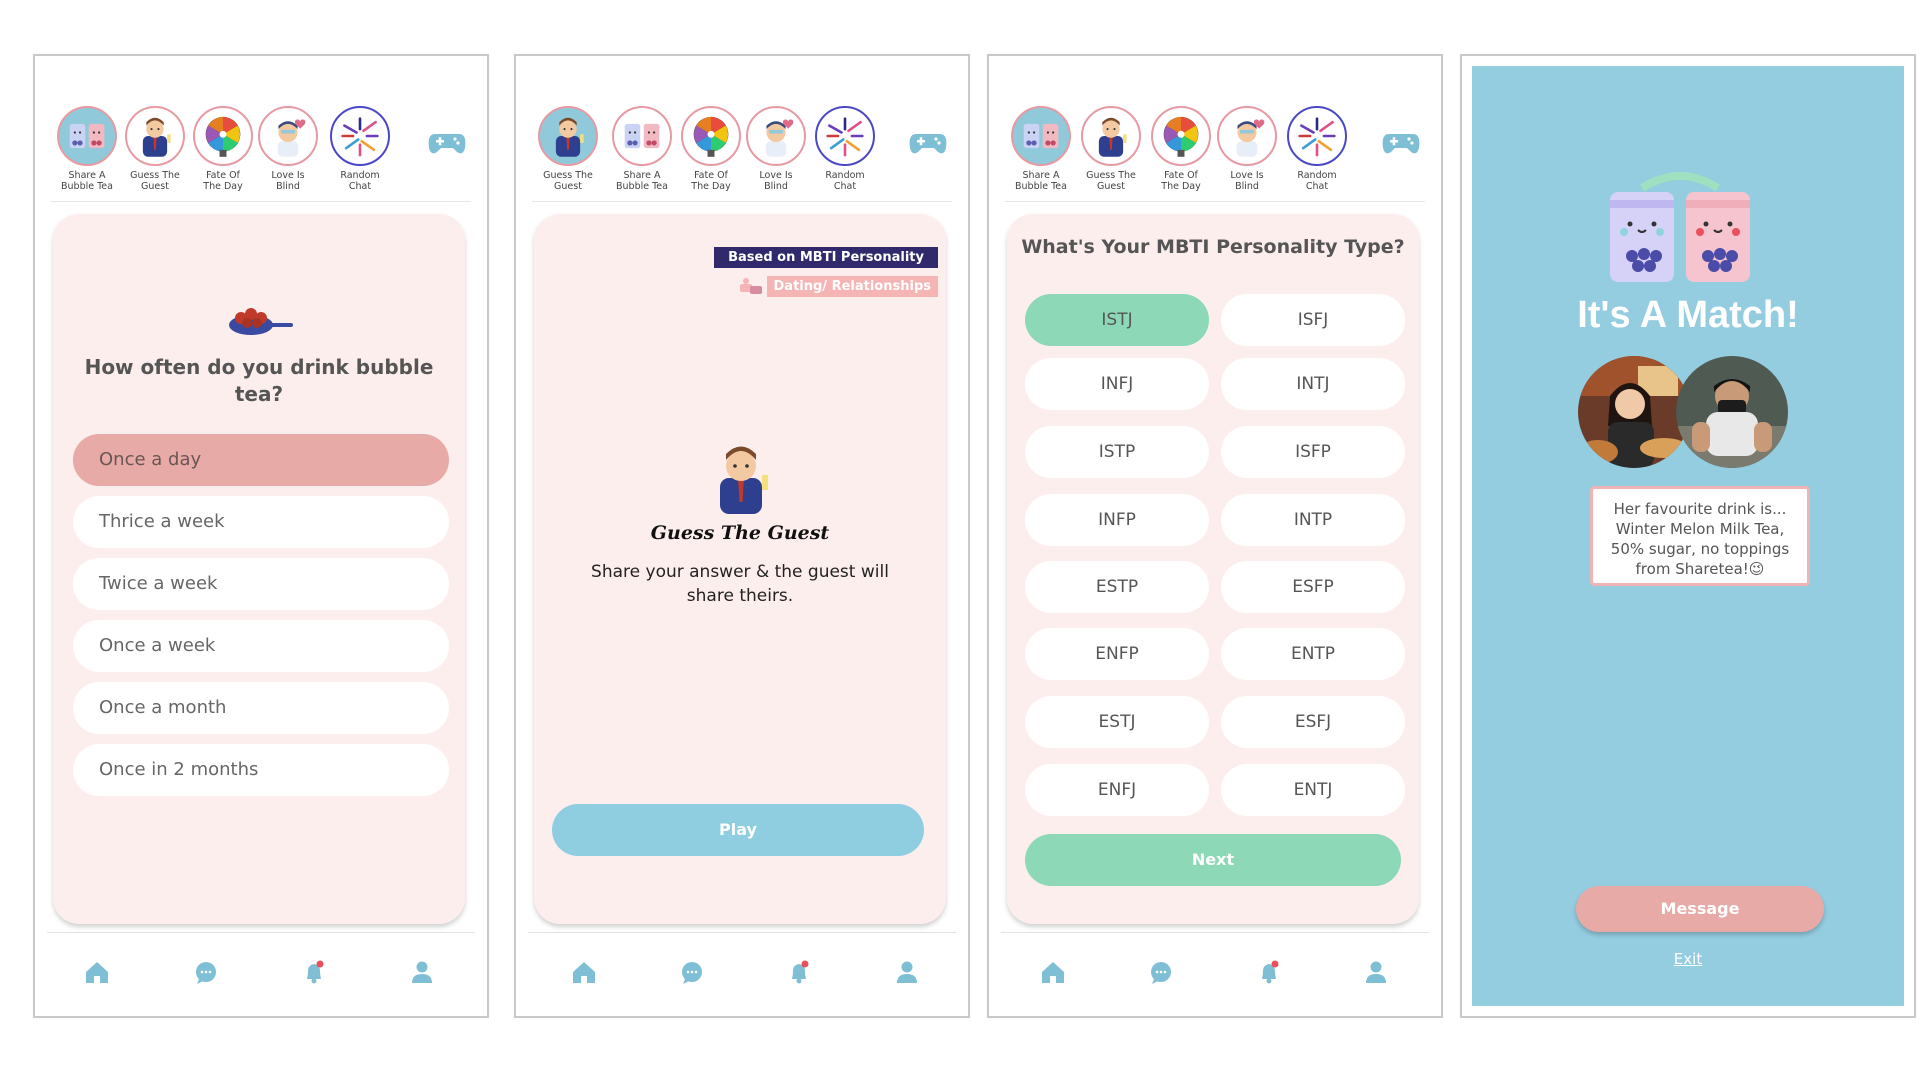  I want to click on mbti-option: ESFP, so click(1313, 587).